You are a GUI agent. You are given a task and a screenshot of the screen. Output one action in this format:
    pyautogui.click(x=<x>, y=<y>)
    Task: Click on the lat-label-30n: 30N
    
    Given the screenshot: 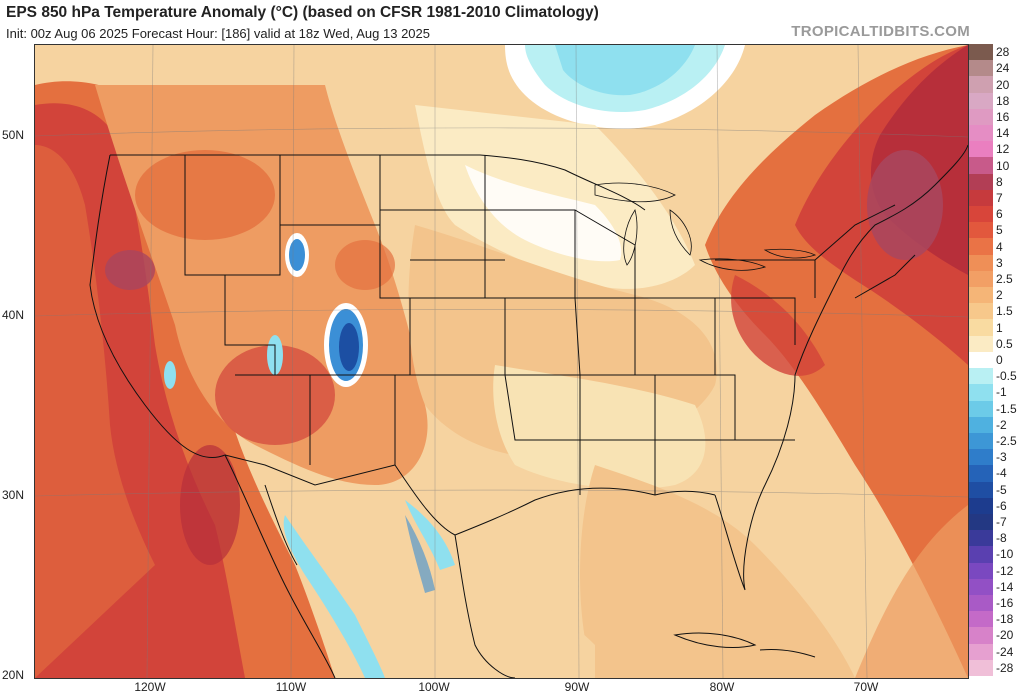 What is the action you would take?
    pyautogui.click(x=13, y=495)
    